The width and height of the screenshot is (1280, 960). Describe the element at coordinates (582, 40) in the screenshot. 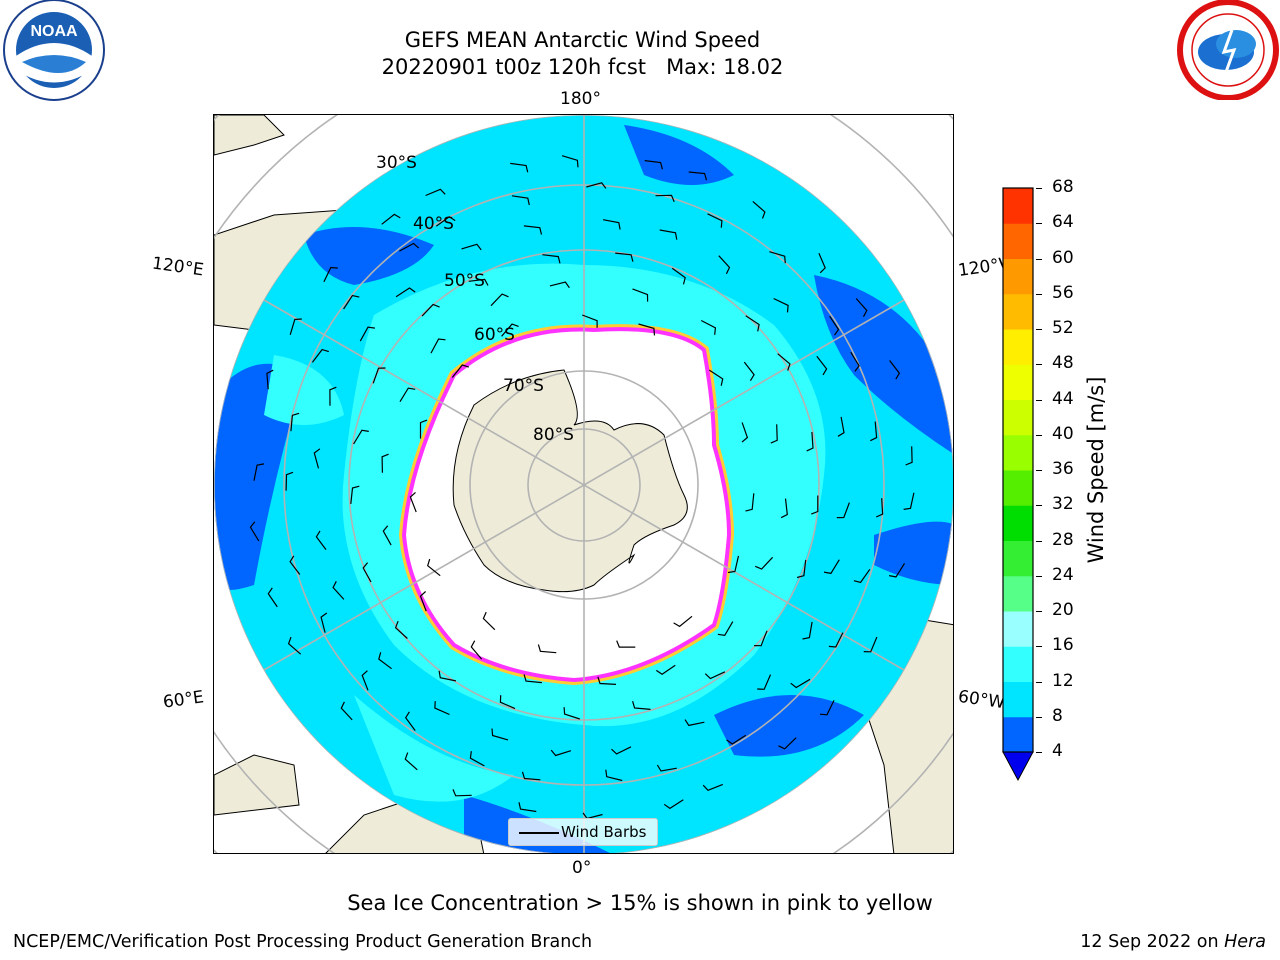

I see `plot-title-line1: GEFS MEAN Antarctic Wind Speed` at that location.